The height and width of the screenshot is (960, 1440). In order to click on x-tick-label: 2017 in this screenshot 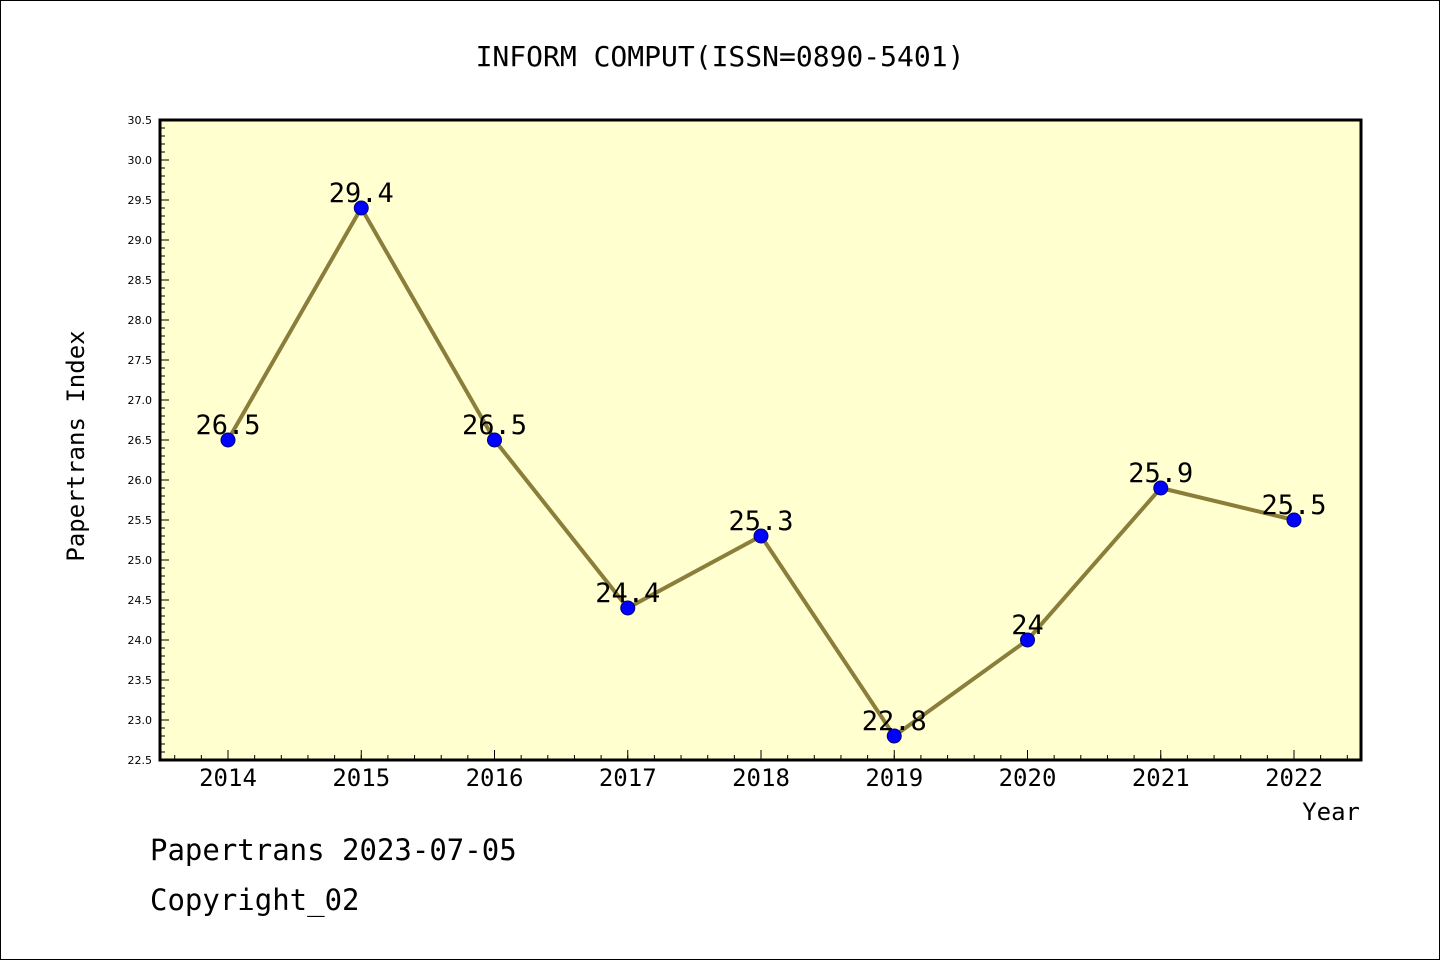, I will do `click(628, 778)`.